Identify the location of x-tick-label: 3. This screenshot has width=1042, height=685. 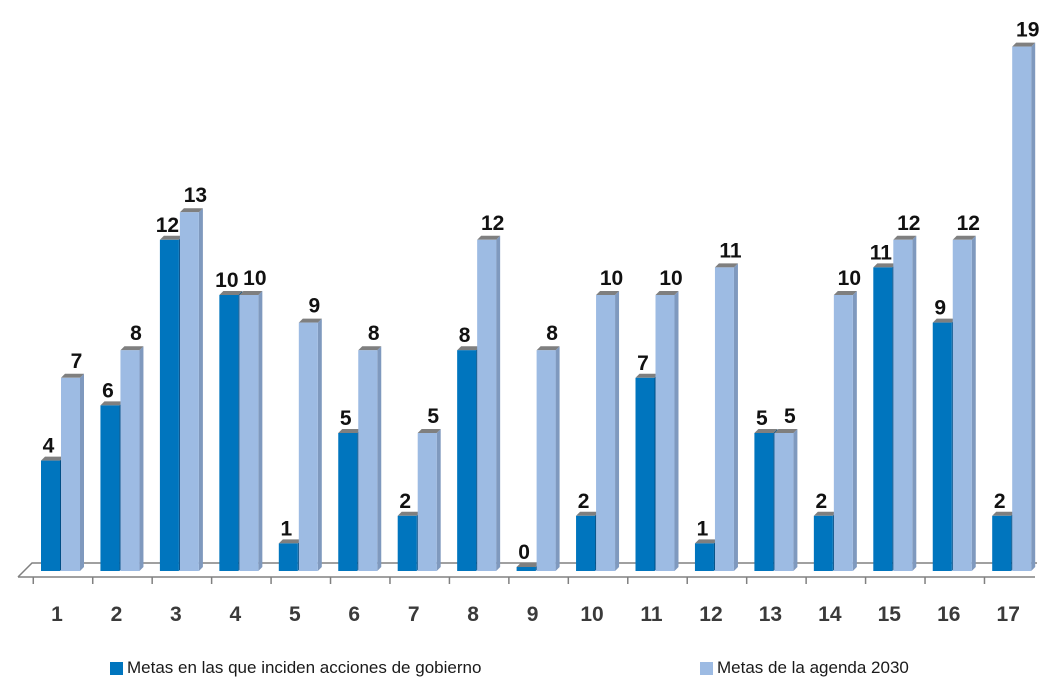
(176, 614).